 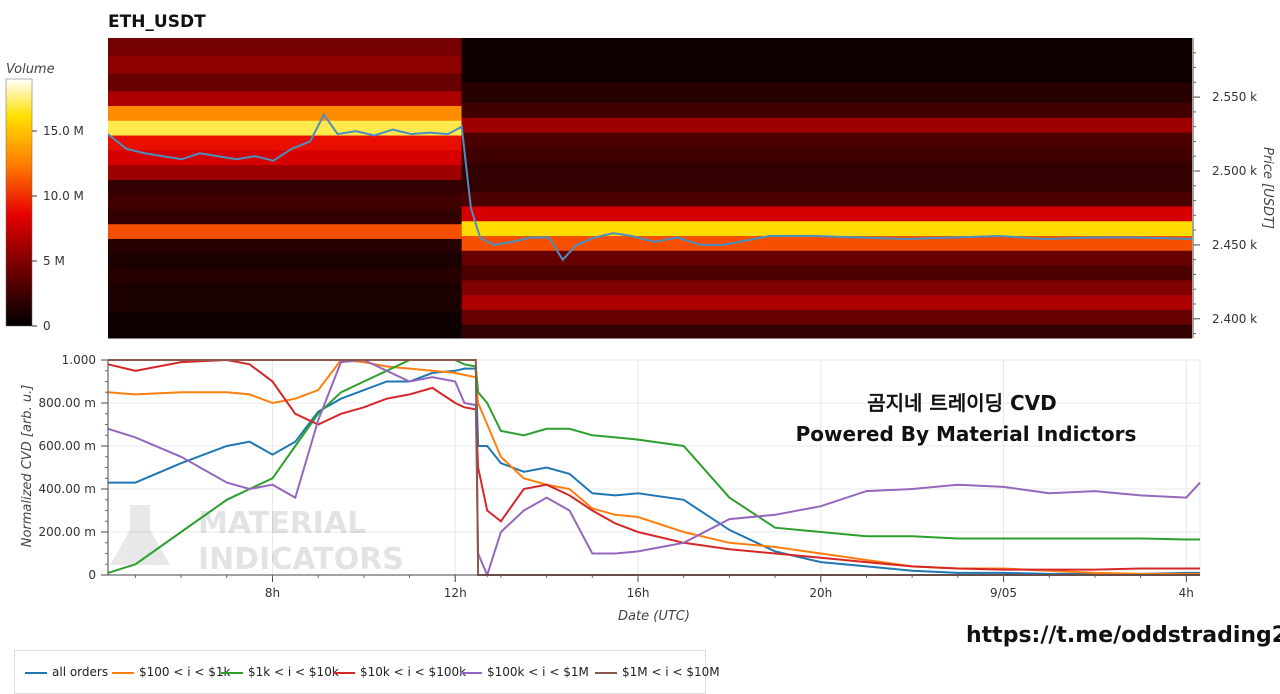 I want to click on flask-icon, so click(x=140, y=535).